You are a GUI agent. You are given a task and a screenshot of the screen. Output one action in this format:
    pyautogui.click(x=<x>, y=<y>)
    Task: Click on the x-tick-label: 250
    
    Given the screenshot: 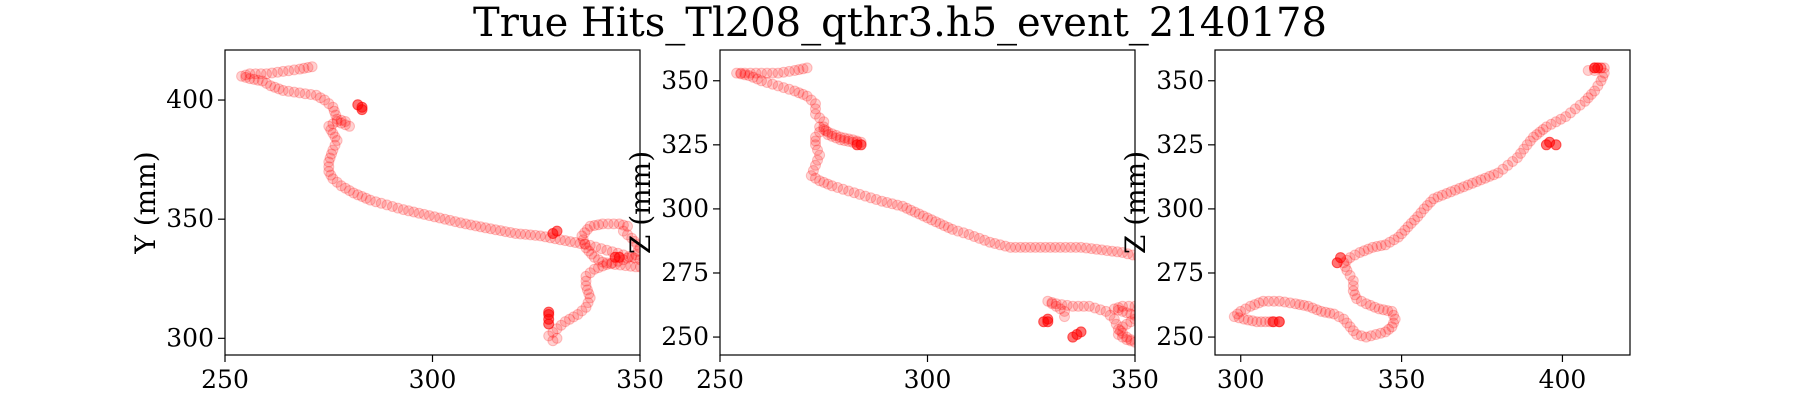 What is the action you would take?
    pyautogui.click(x=720, y=379)
    